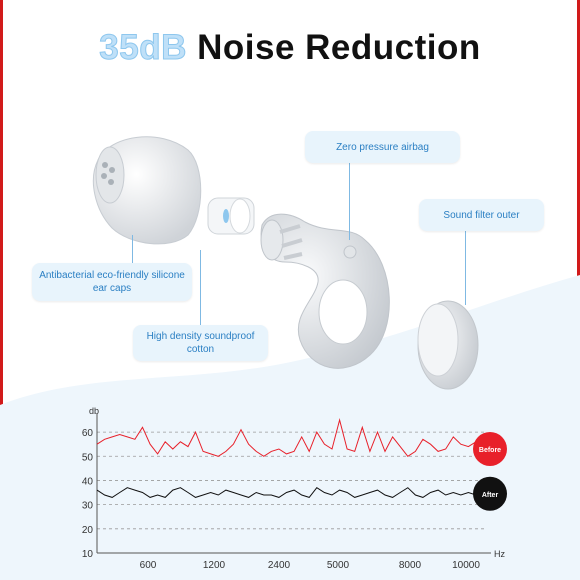  What do you see at coordinates (466, 565) in the screenshot?
I see `x-tick-label: 10000` at bounding box center [466, 565].